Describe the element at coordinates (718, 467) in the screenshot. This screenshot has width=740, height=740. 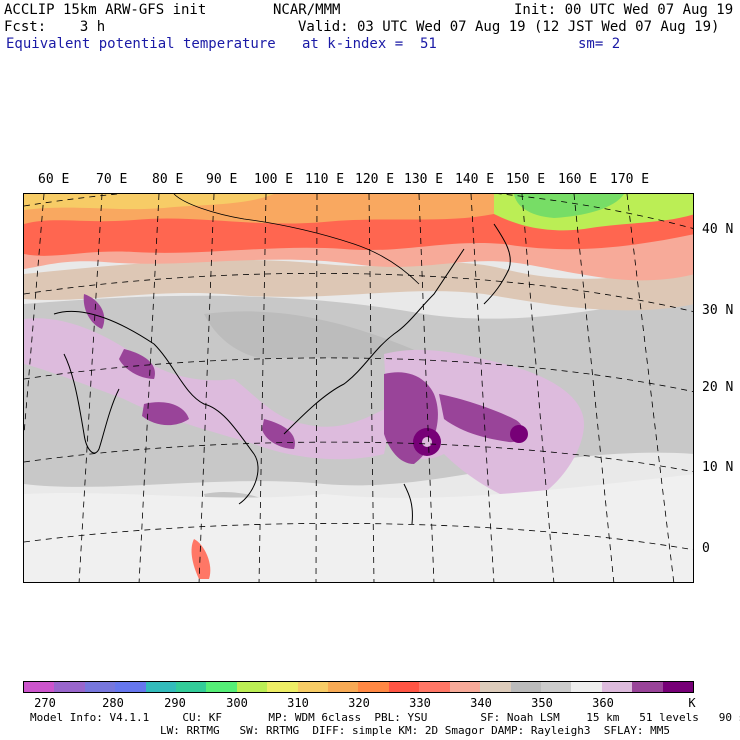
I see `lat-label: 10 N` at that location.